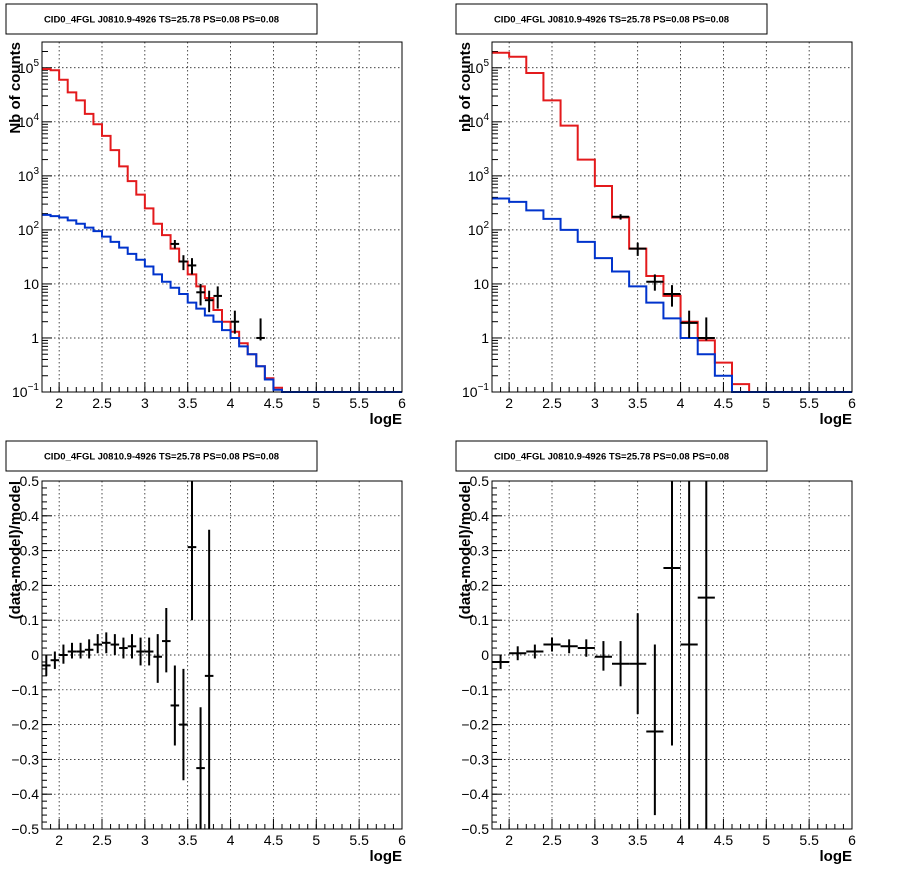 This screenshot has width=898, height=875. What do you see at coordinates (465, 87) in the screenshot?
I see `y-axis-title: nb of counts` at bounding box center [465, 87].